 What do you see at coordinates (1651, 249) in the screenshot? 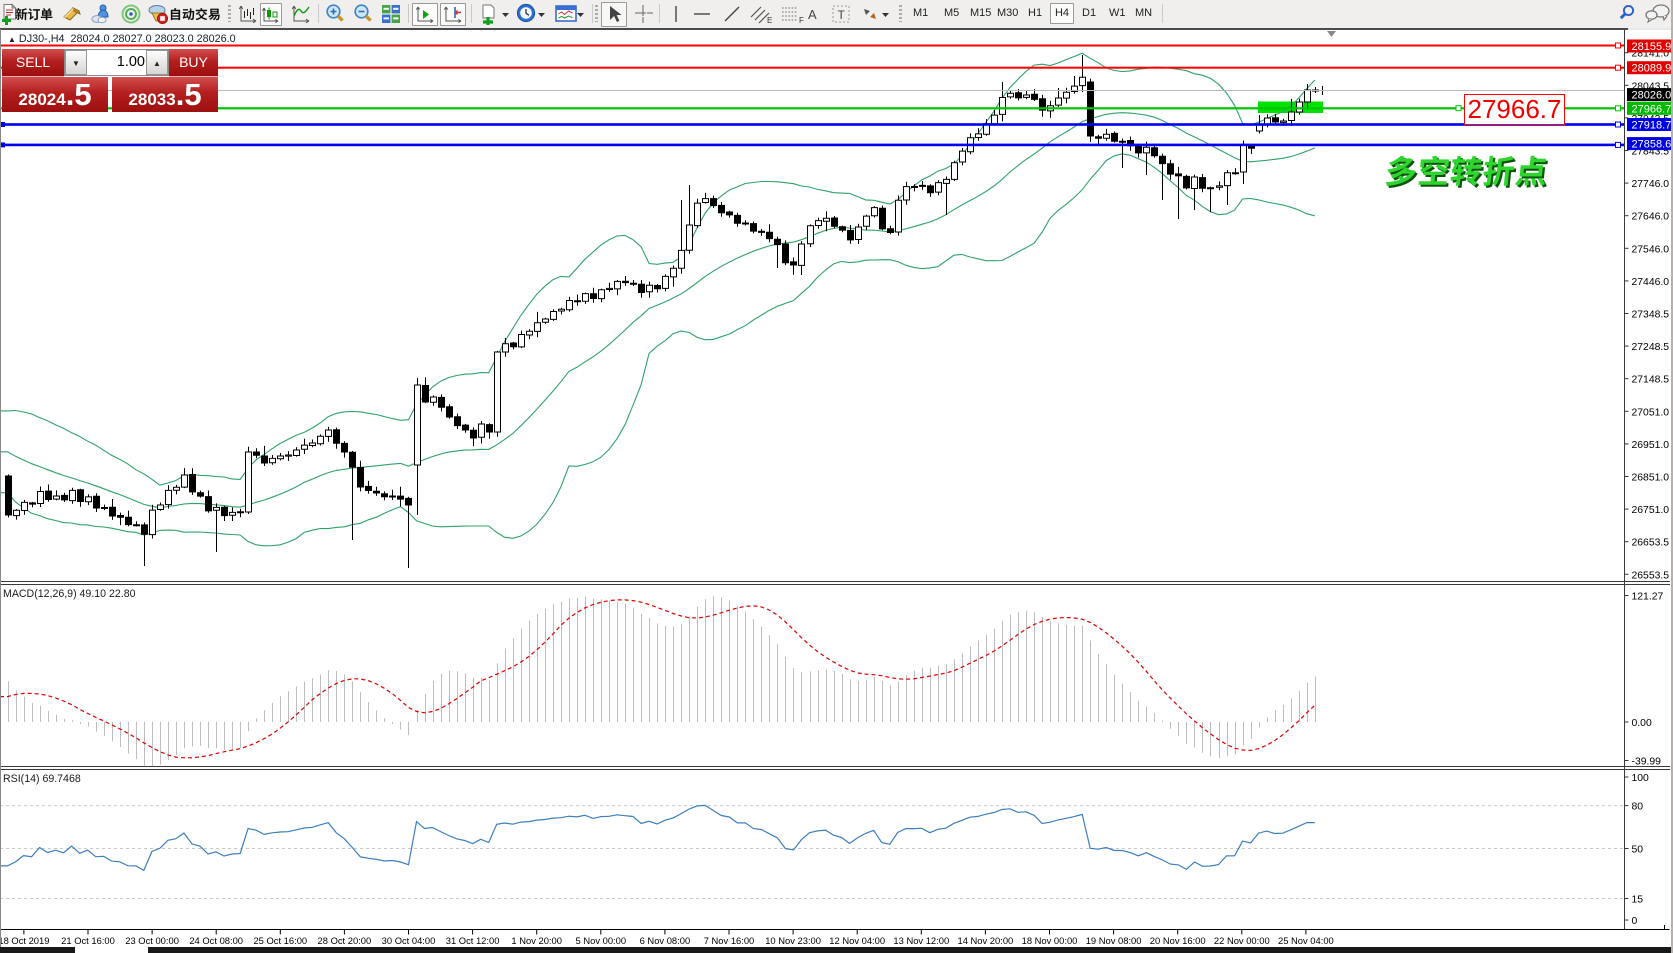
I see `svg-text: 27546.0` at bounding box center [1651, 249].